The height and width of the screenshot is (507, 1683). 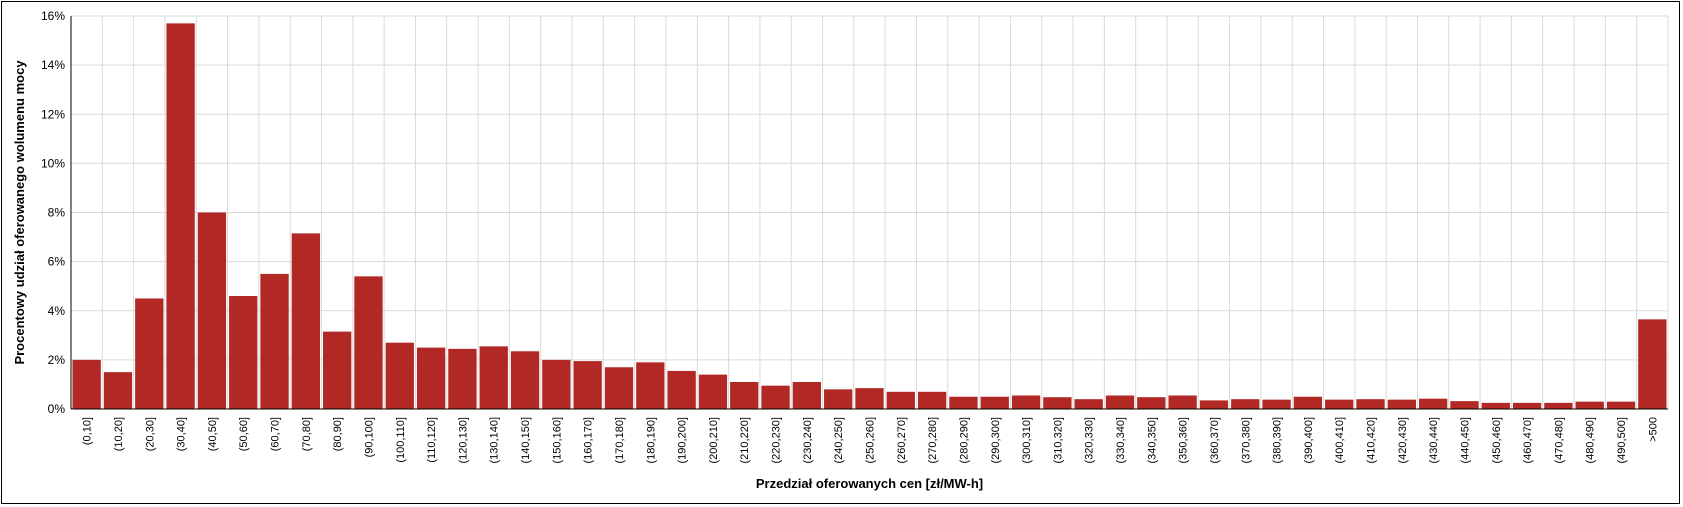 What do you see at coordinates (1090, 440) in the screenshot?
I see `x-tick-label: (320,330]` at bounding box center [1090, 440].